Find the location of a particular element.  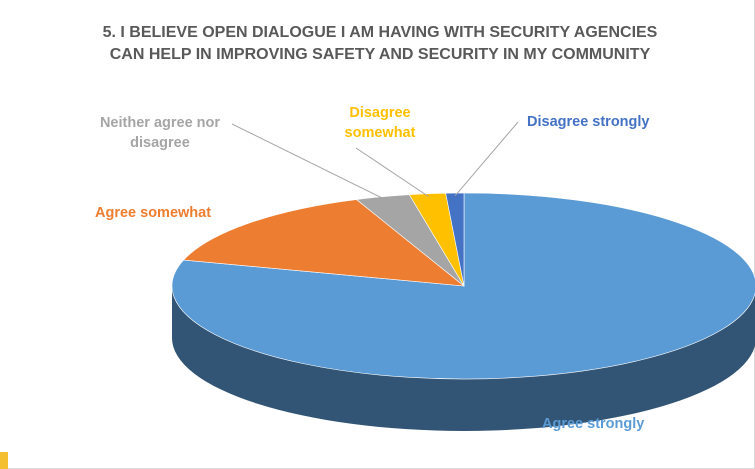

label-neither: Neither agree nor disagree is located at coordinates (160, 133).